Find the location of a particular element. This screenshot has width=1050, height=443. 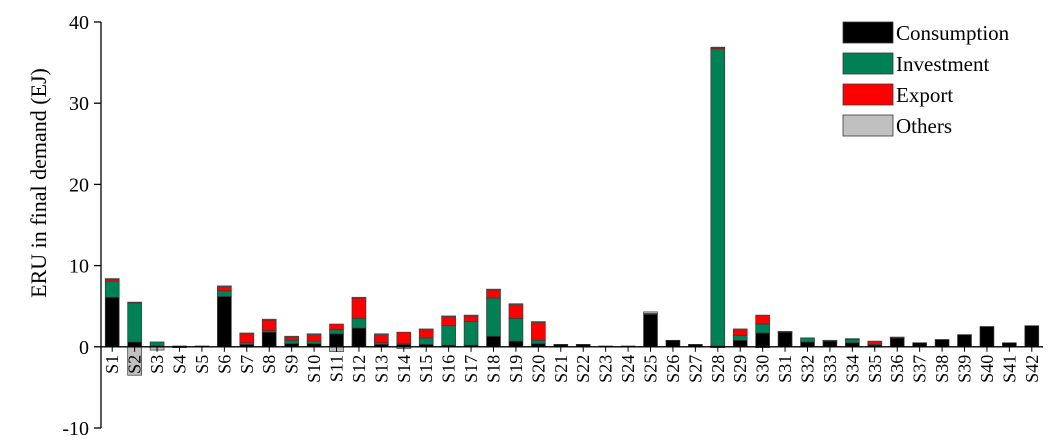

bar-S19-export is located at coordinates (516, 311).